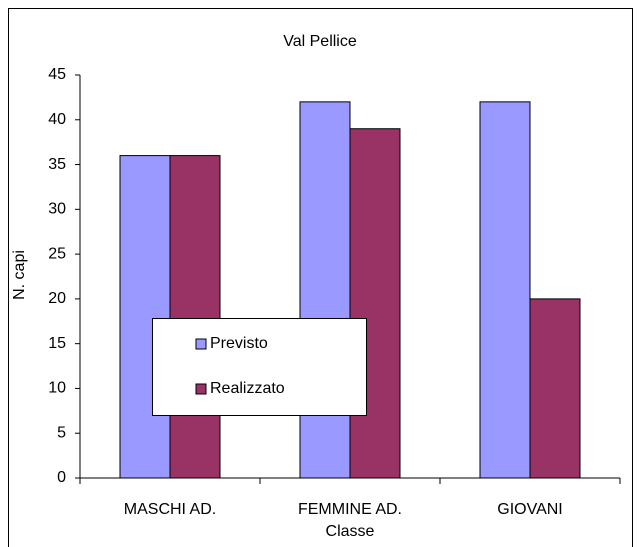  I want to click on y-tick-label: 30, so click(57, 209).